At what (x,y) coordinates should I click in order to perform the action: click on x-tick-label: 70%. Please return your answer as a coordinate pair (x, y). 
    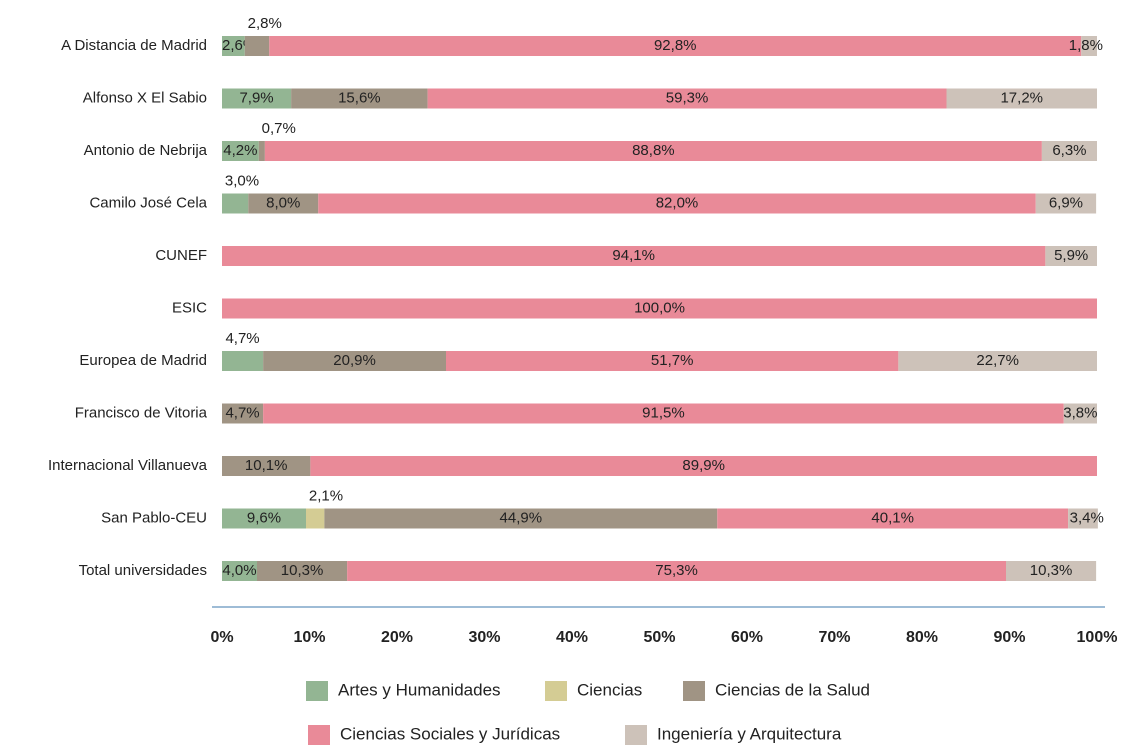
    Looking at the image, I should click on (834, 637).